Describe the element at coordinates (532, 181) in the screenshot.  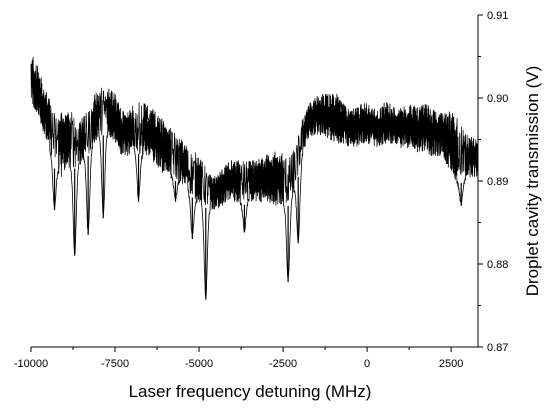
I see `y-axis-title: Droplet cavity transmission (V)` at that location.